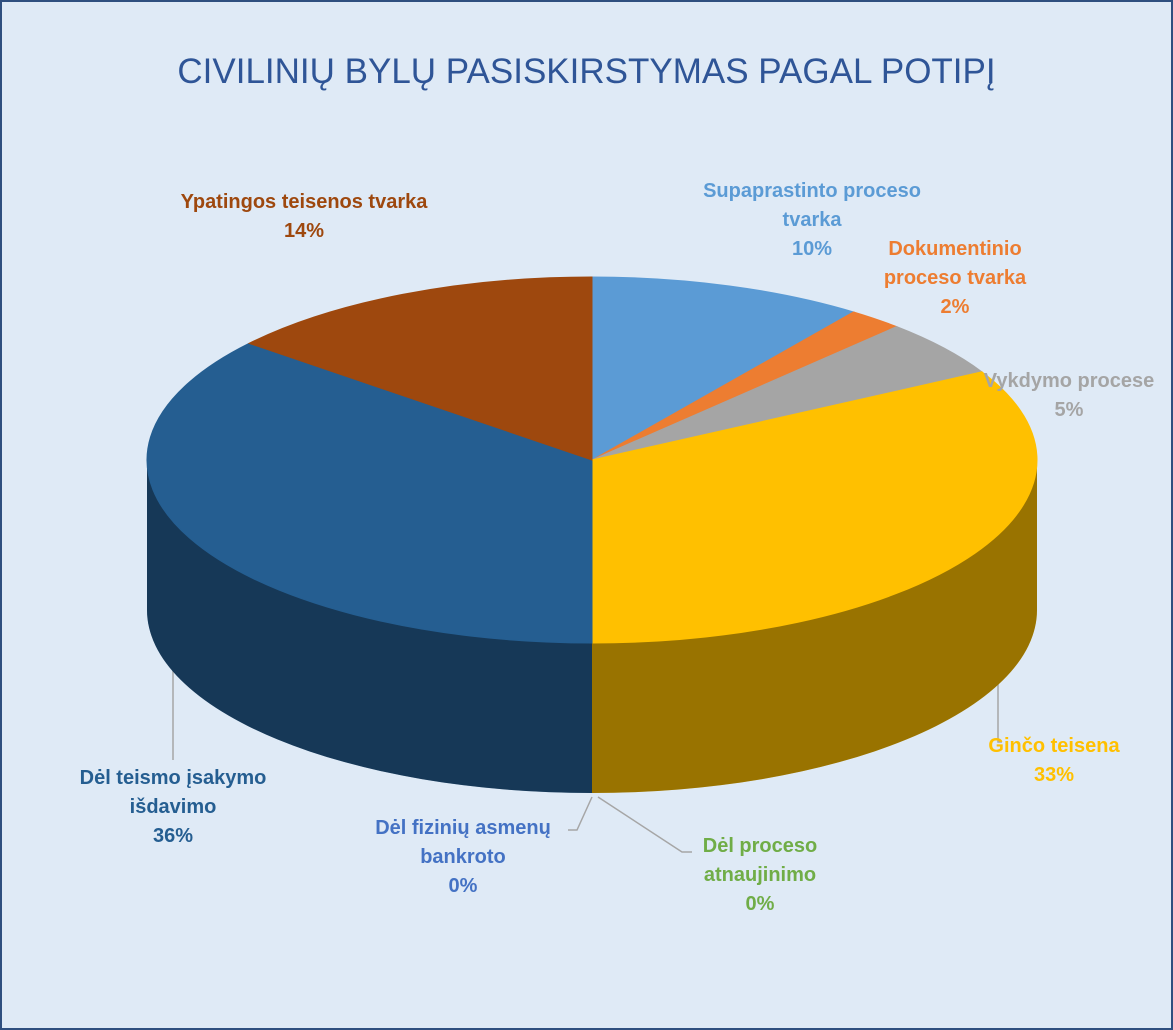 The width and height of the screenshot is (1173, 1030). What do you see at coordinates (304, 202) in the screenshot?
I see `data-label-name: Ypatingos teisenos tvarka` at bounding box center [304, 202].